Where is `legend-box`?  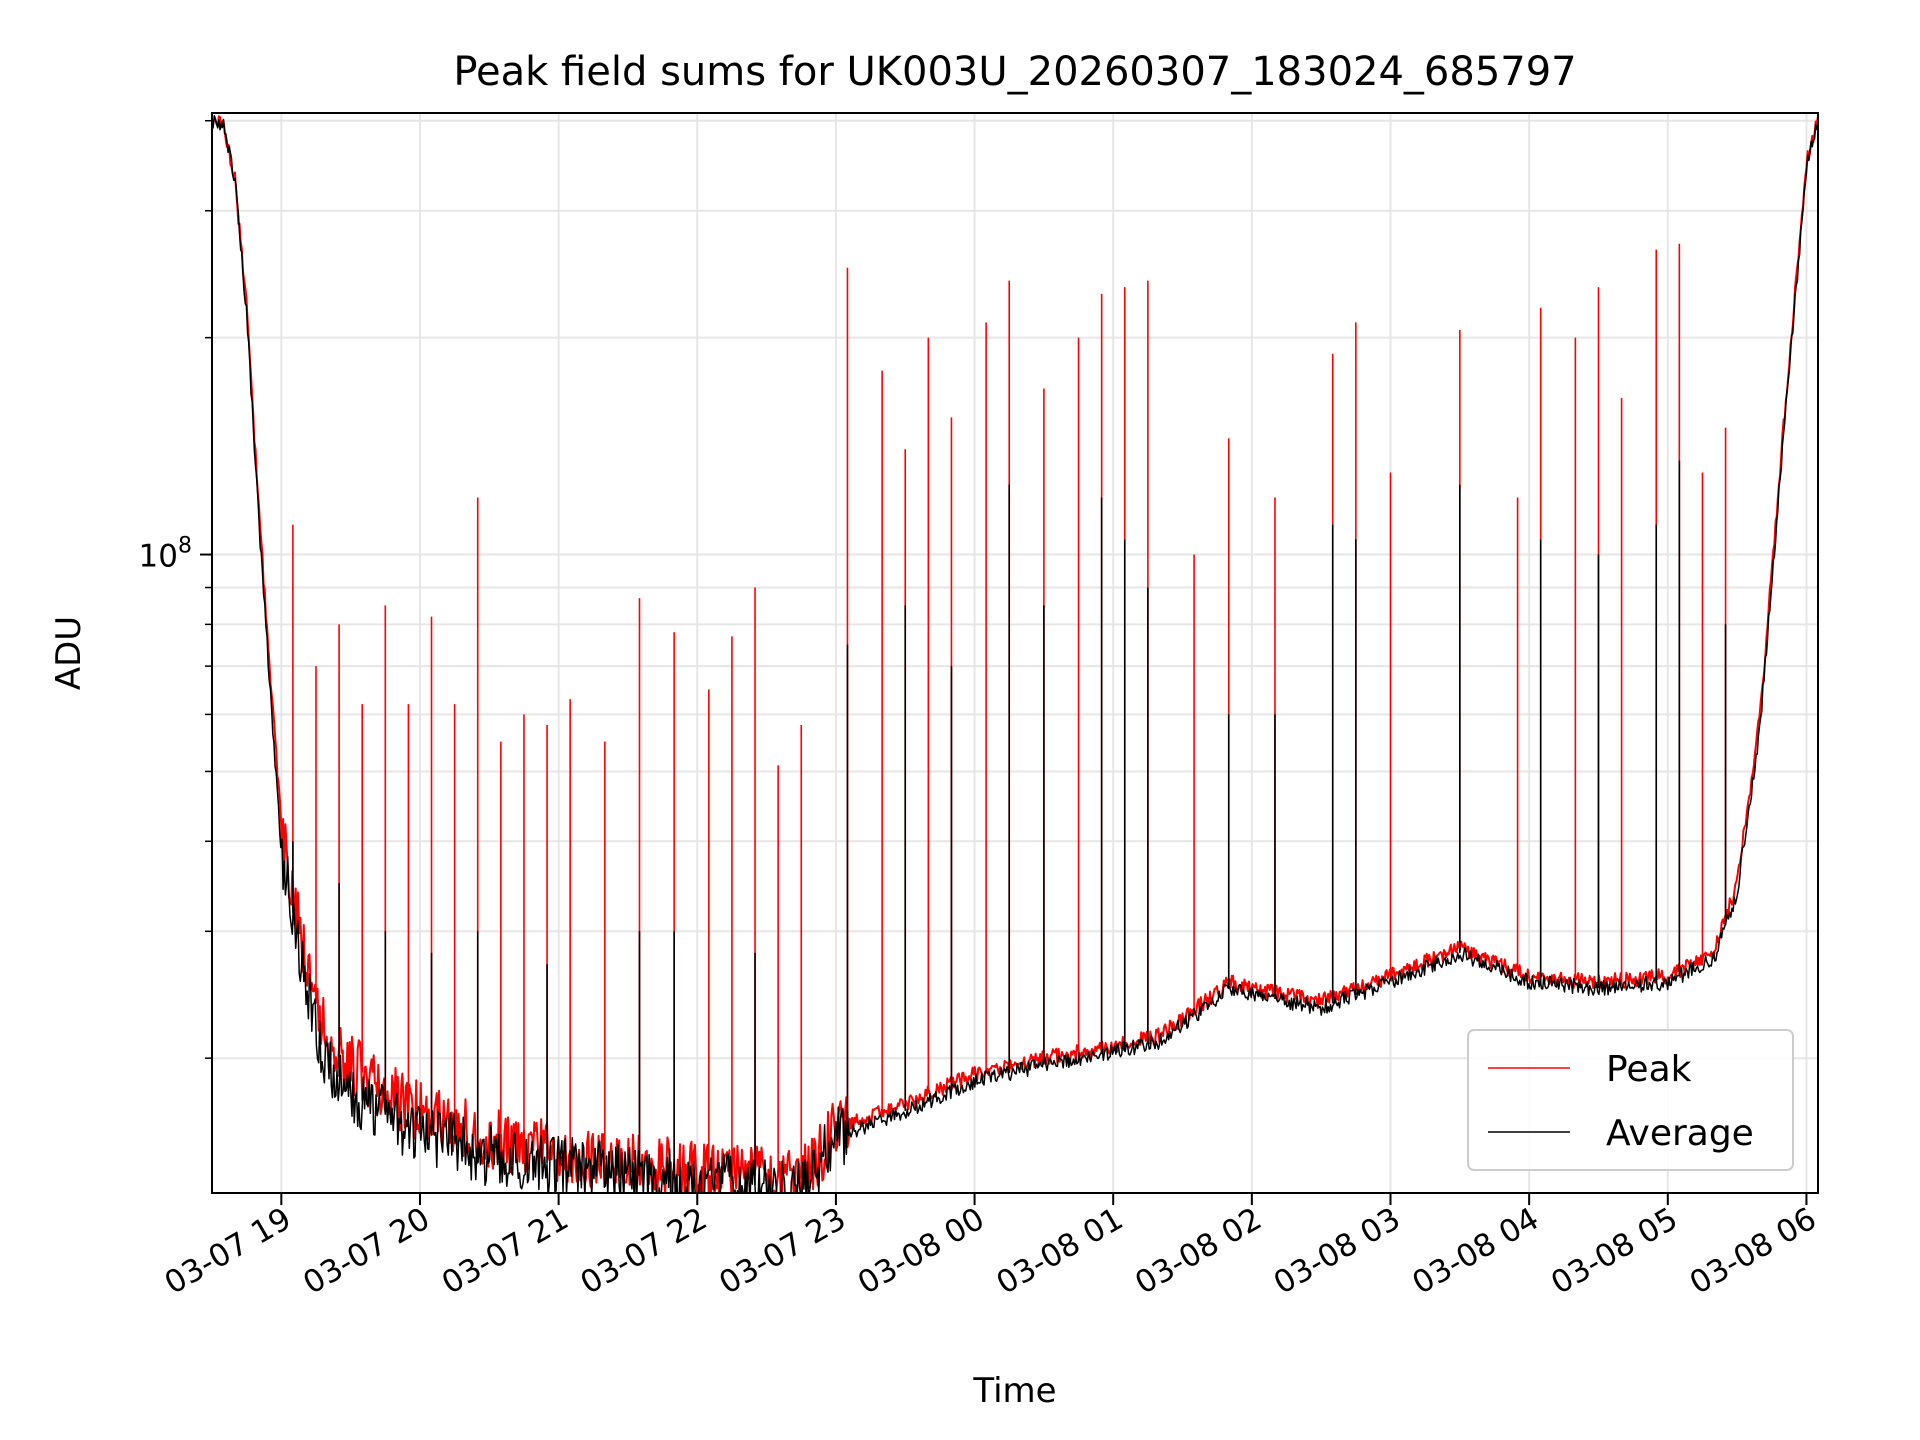 legend-box is located at coordinates (1630, 1100).